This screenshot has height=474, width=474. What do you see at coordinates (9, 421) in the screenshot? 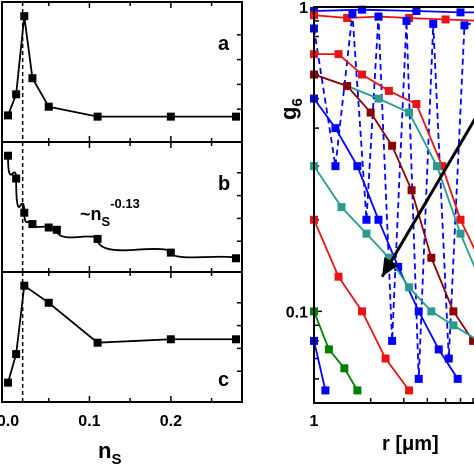
I see `left-x-tick-label: 0.0` at bounding box center [9, 421].